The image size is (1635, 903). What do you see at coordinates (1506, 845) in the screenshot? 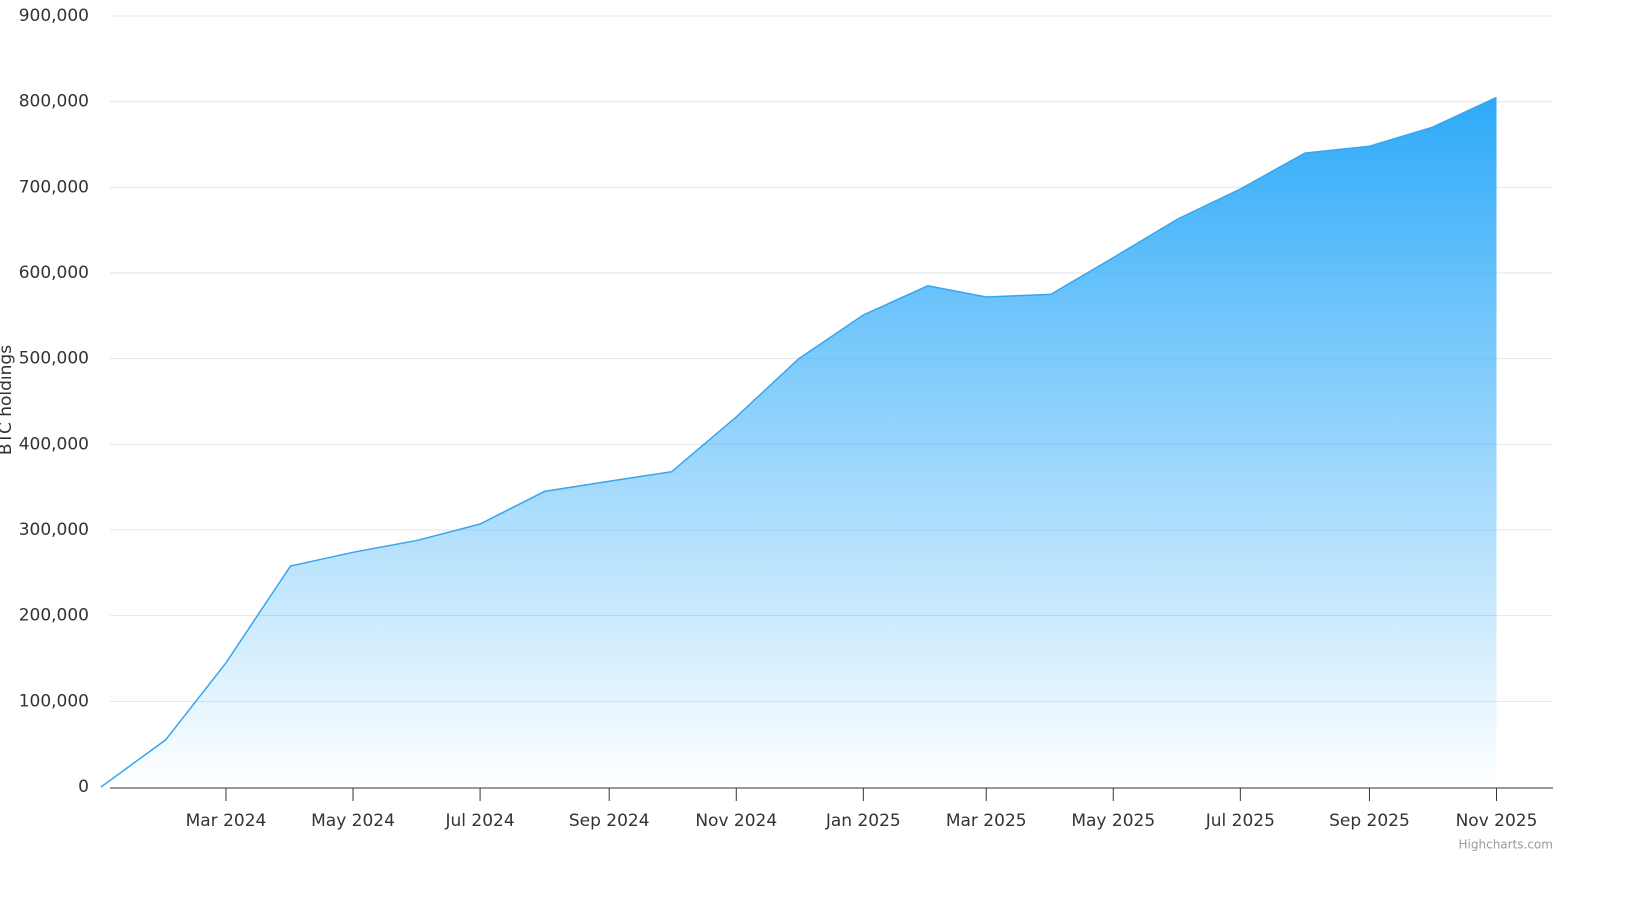
I see `credit: Highcharts.com` at bounding box center [1506, 845].